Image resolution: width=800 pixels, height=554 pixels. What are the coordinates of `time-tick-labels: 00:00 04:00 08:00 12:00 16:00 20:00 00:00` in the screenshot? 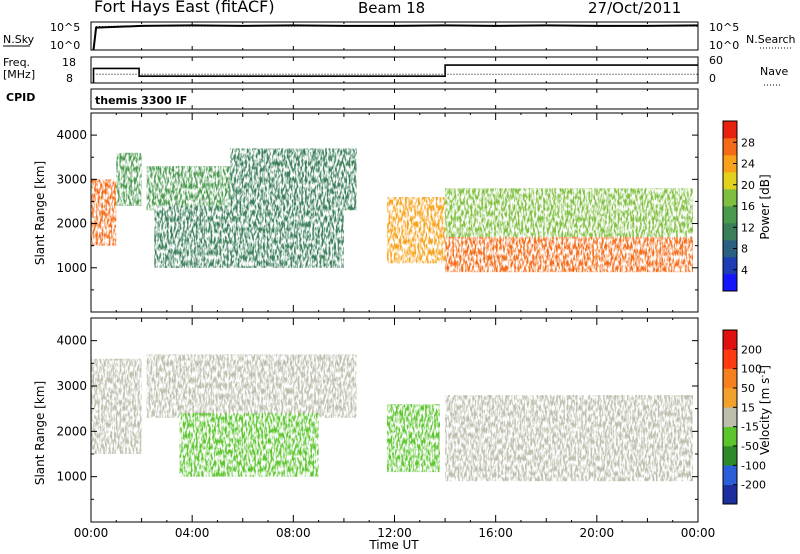 It's located at (395, 533).